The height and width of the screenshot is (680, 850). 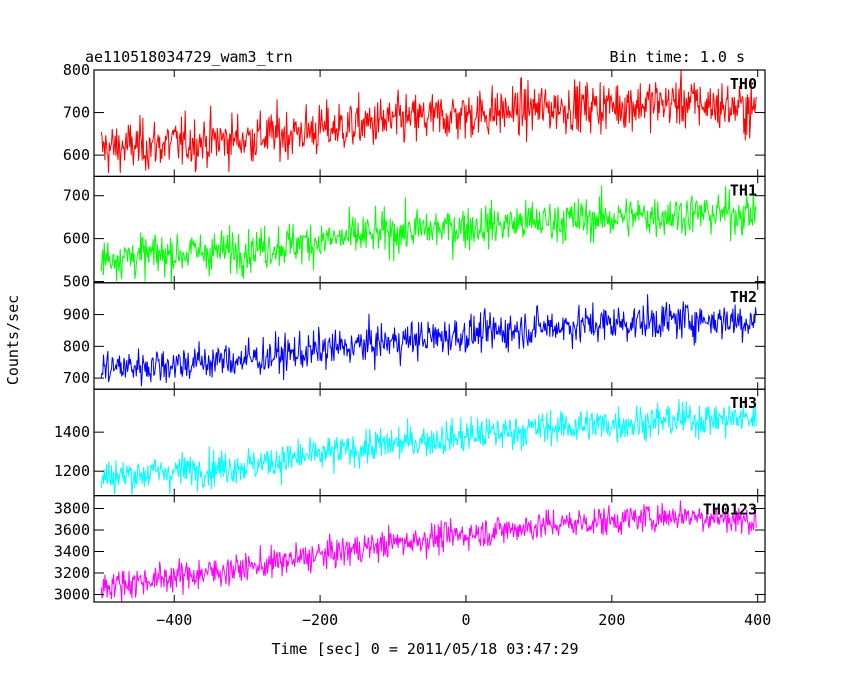 What do you see at coordinates (72, 530) in the screenshot?
I see `y-tick-label: 3600` at bounding box center [72, 530].